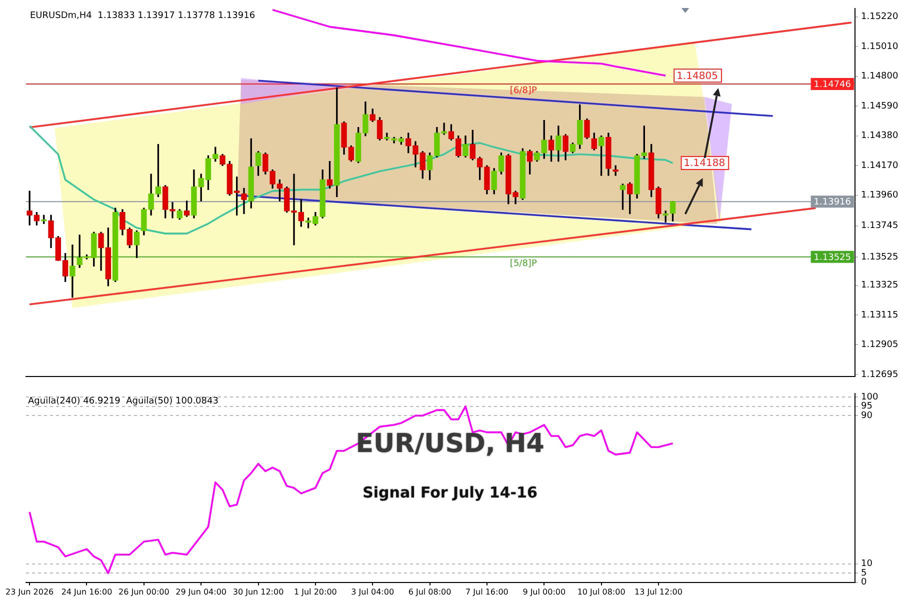 Image resolution: width=900 pixels, height=599 pixels. I want to click on x-tick-label: 24 Jun 16:00, so click(86, 591).